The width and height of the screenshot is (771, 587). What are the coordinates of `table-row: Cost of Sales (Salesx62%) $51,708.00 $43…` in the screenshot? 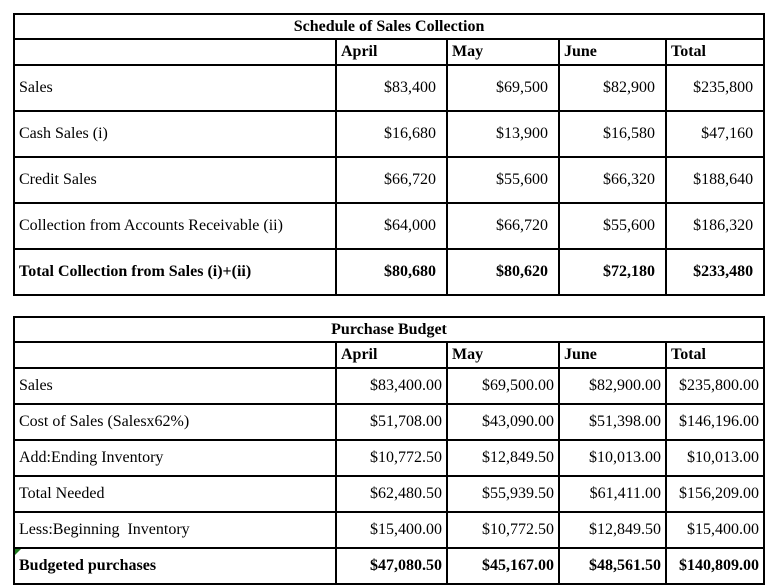 It's located at (389, 422).